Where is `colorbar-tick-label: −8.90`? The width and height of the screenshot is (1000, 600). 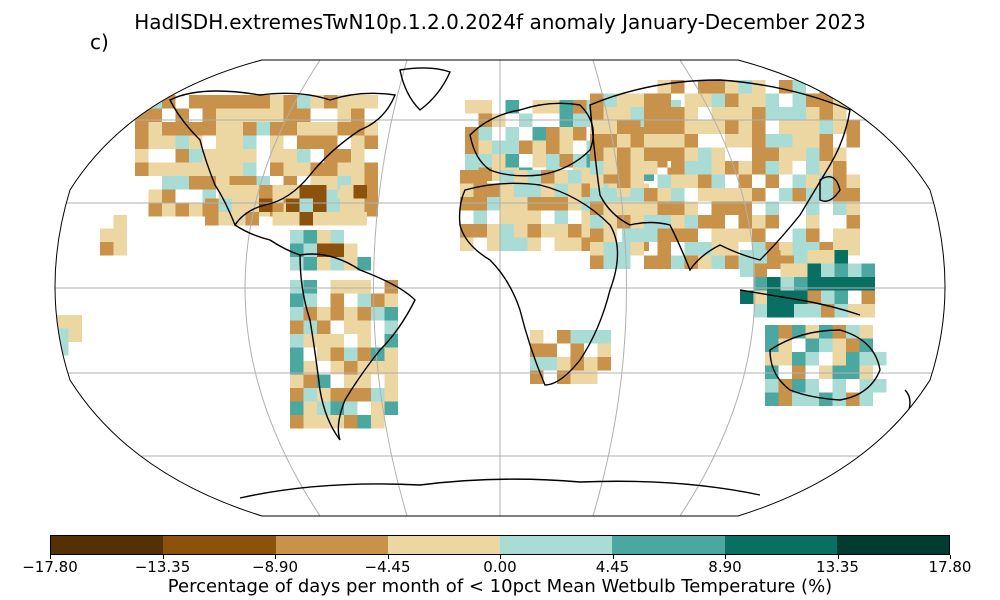
colorbar-tick-label: −8.90 is located at coordinates (275, 567).